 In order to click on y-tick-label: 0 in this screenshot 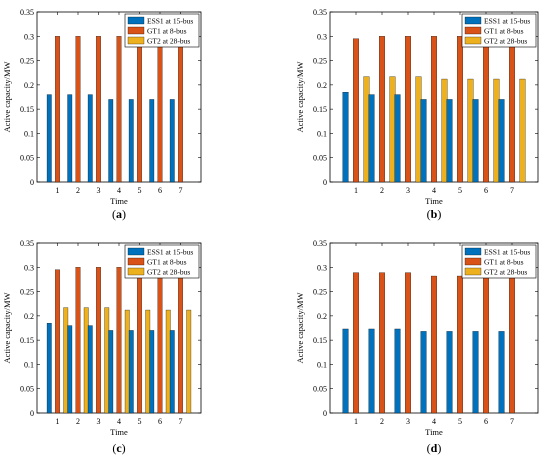, I will do `click(32, 182)`.